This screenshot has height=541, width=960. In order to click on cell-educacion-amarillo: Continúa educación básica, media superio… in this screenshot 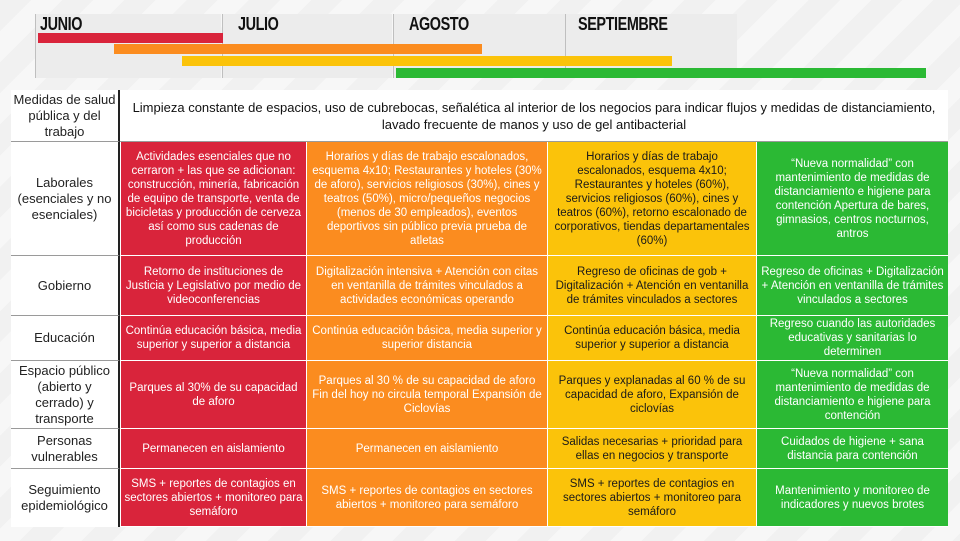, I will do `click(651, 338)`.